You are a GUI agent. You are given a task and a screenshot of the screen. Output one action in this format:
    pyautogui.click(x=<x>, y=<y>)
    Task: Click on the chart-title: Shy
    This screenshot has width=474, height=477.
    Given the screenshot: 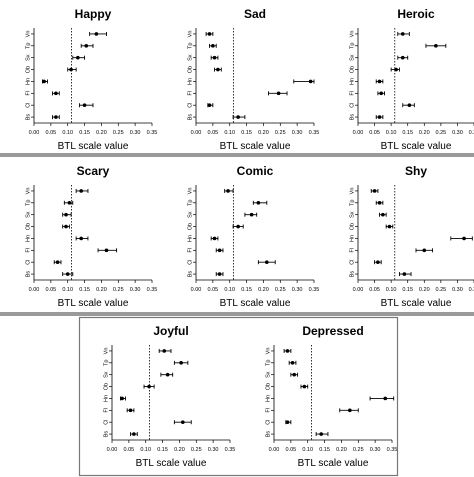 What is the action you would take?
    pyautogui.click(x=416, y=171)
    